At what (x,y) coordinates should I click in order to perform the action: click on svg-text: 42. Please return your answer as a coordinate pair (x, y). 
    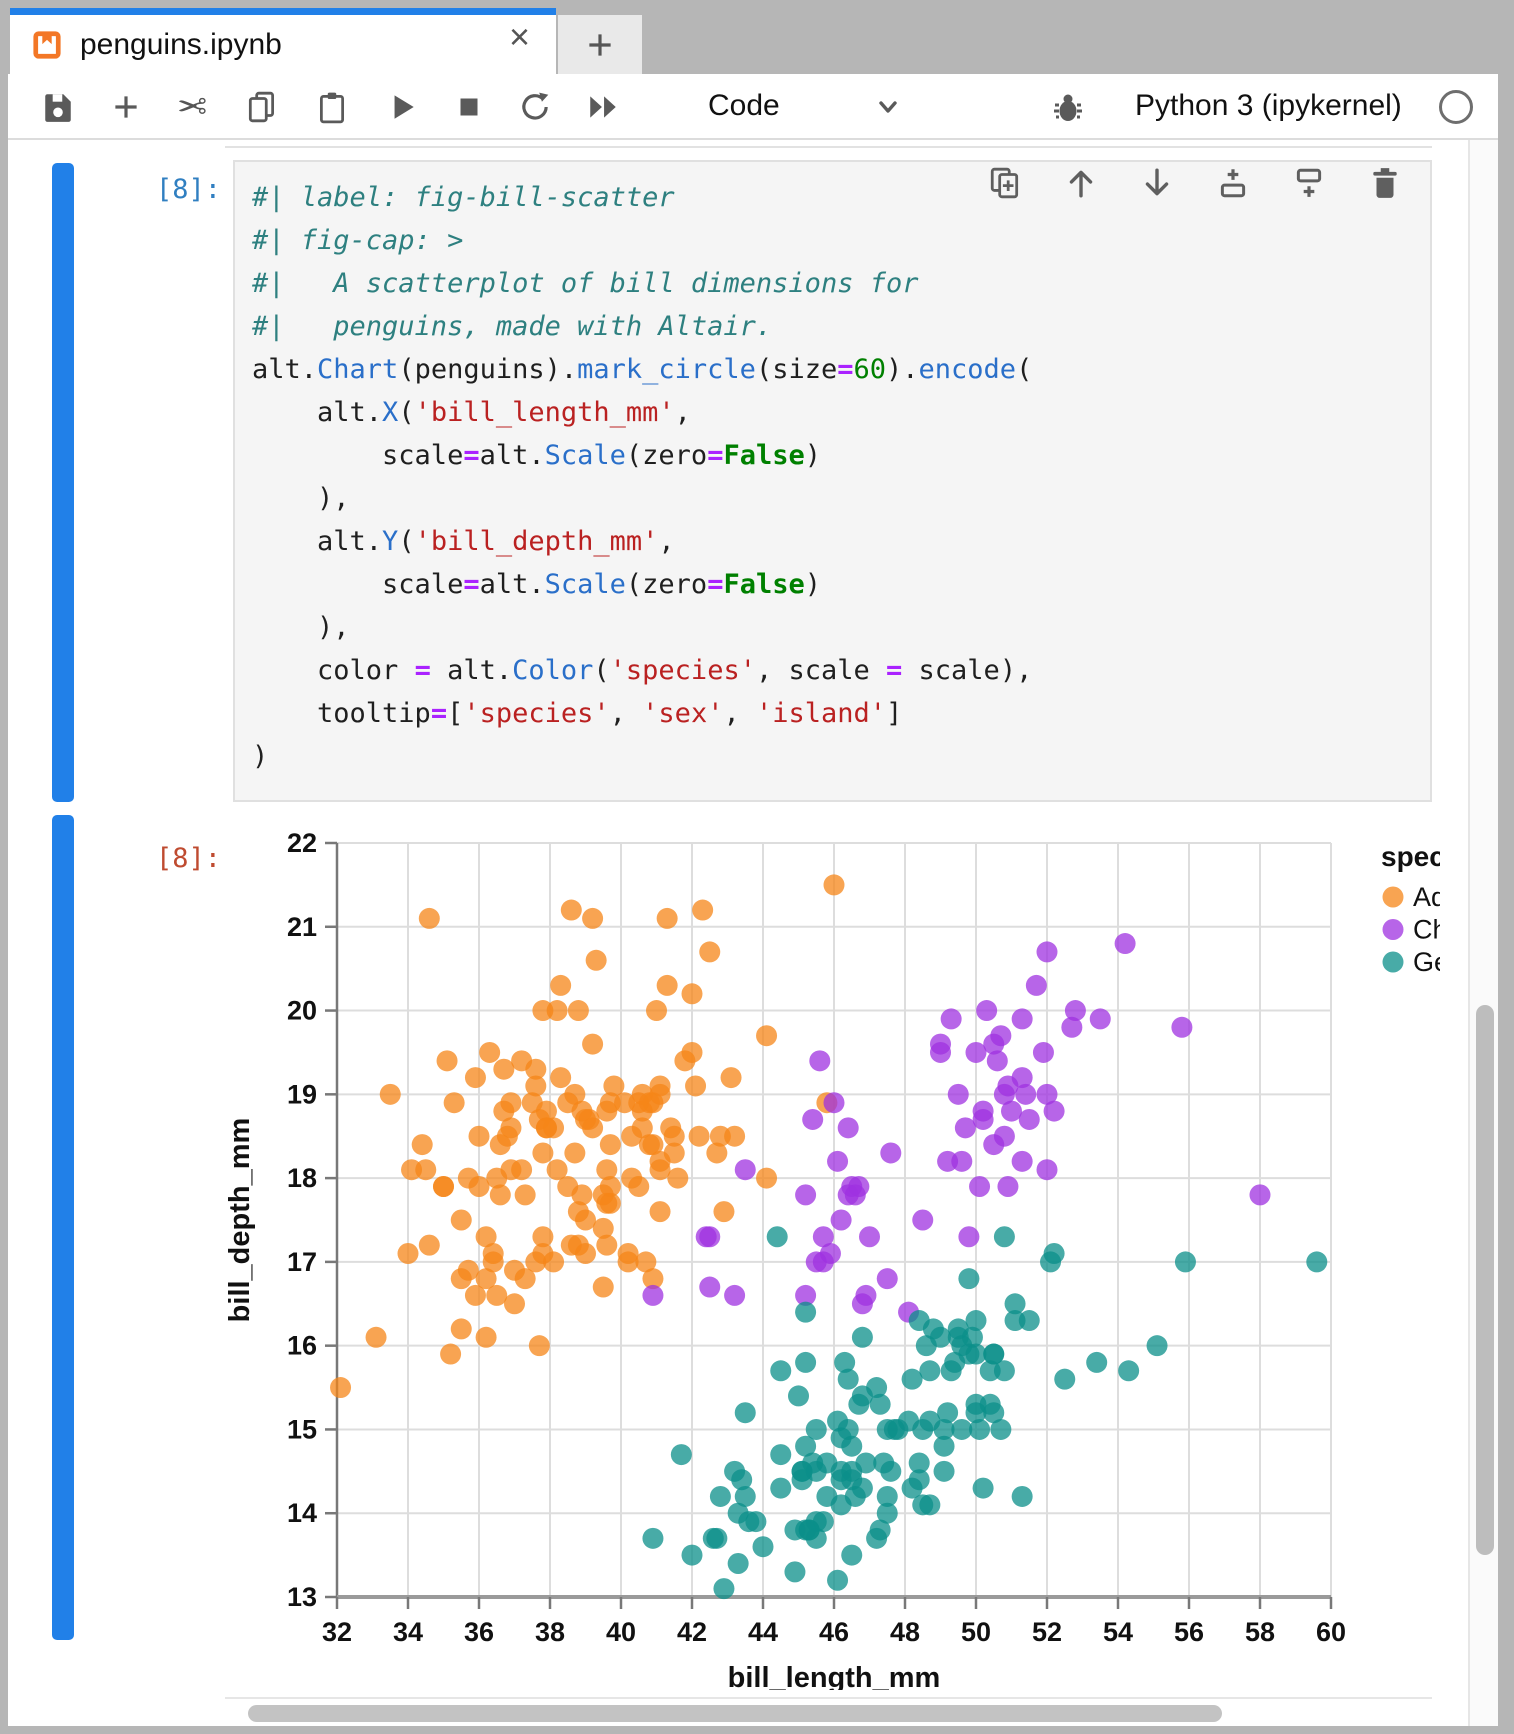
    Looking at the image, I should click on (692, 1632).